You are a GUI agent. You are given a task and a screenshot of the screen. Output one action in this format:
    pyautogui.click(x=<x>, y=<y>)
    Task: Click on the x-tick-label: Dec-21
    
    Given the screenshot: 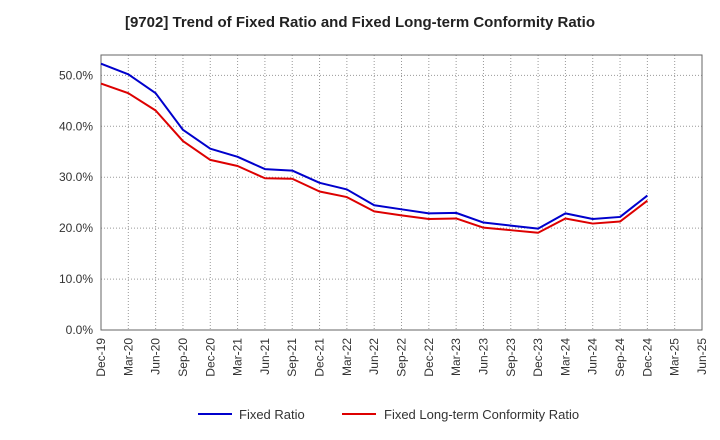 What is the action you would take?
    pyautogui.click(x=320, y=357)
    